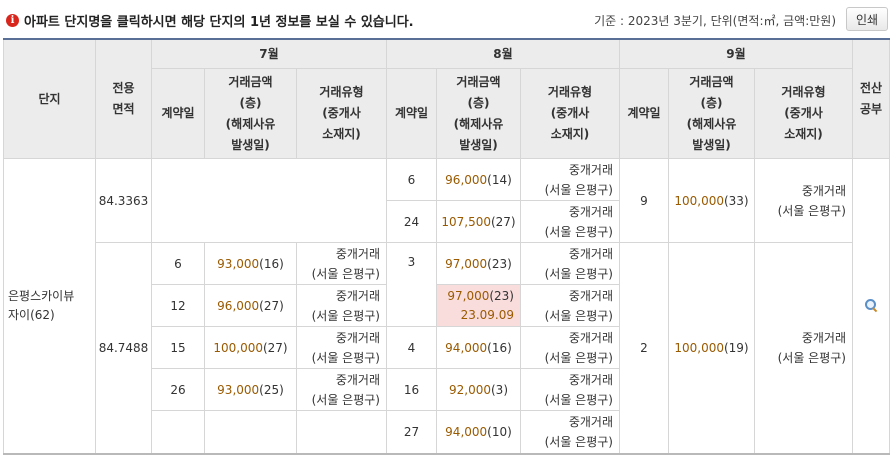  What do you see at coordinates (736, 348) in the screenshot?
I see `floor: (19)` at bounding box center [736, 348].